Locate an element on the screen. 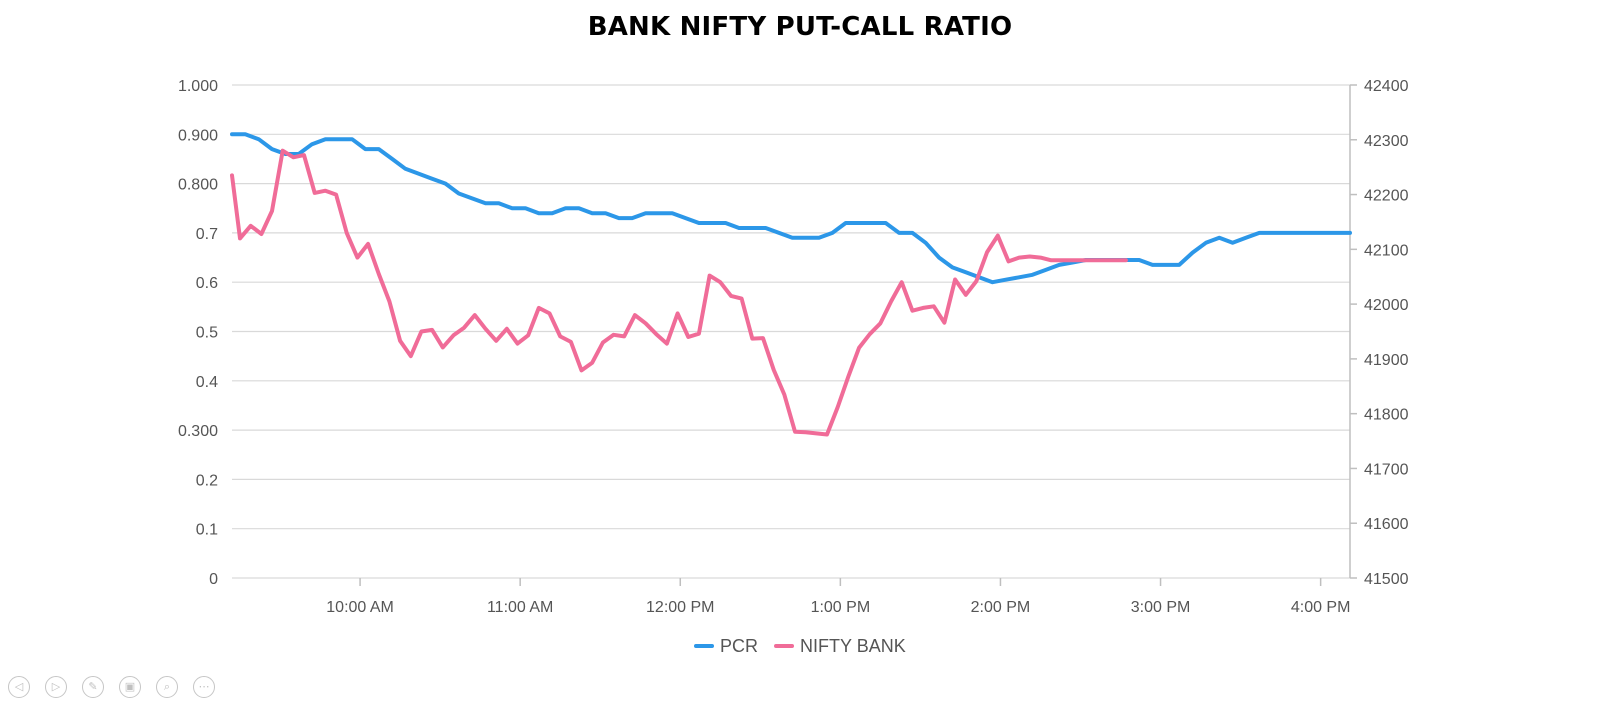 Image resolution: width=1600 pixels, height=702 pixels. x-tick-label: 2:00 PM is located at coordinates (1001, 607).